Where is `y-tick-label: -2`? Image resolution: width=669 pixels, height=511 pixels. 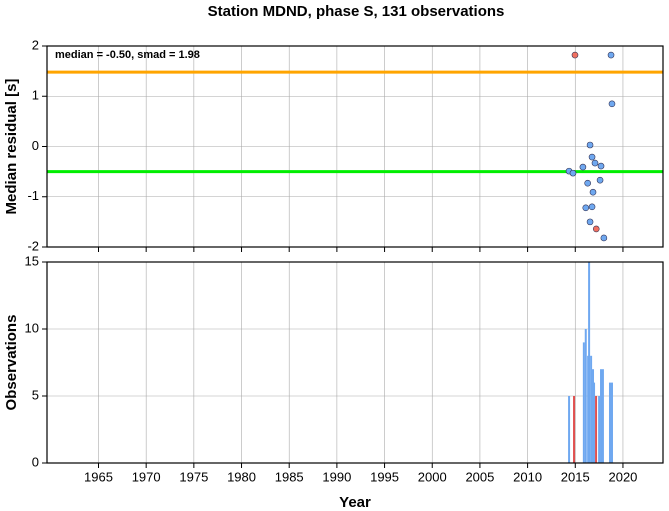 y-tick-label: -2 is located at coordinates (33, 245).